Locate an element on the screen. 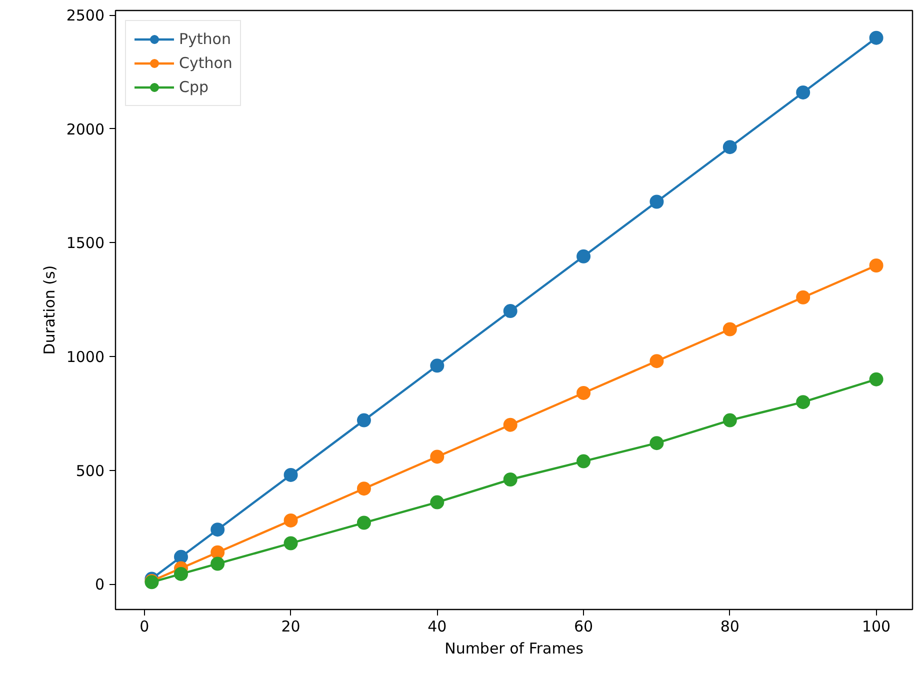 This screenshot has height=679, width=914. legend-label: Cpp is located at coordinates (194, 87).